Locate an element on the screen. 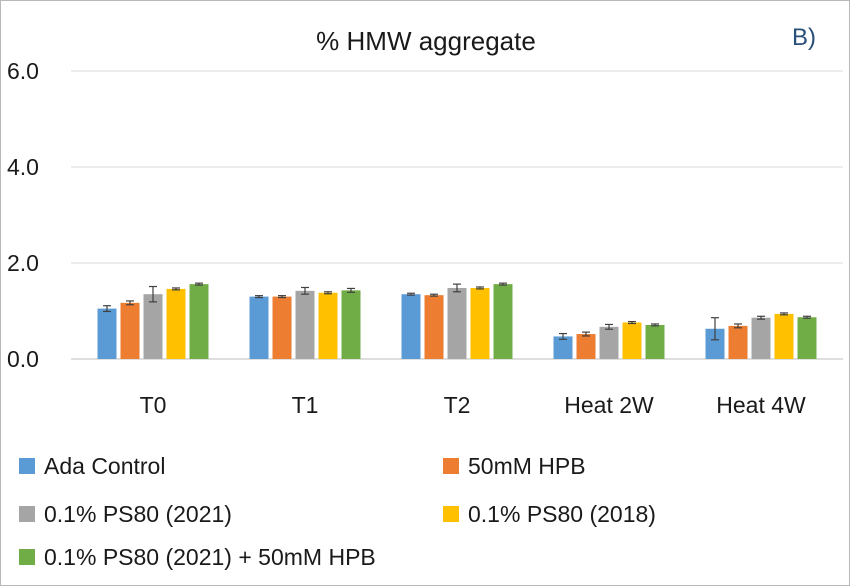 The image size is (850, 587). x-tick-label: T2 is located at coordinates (457, 405).